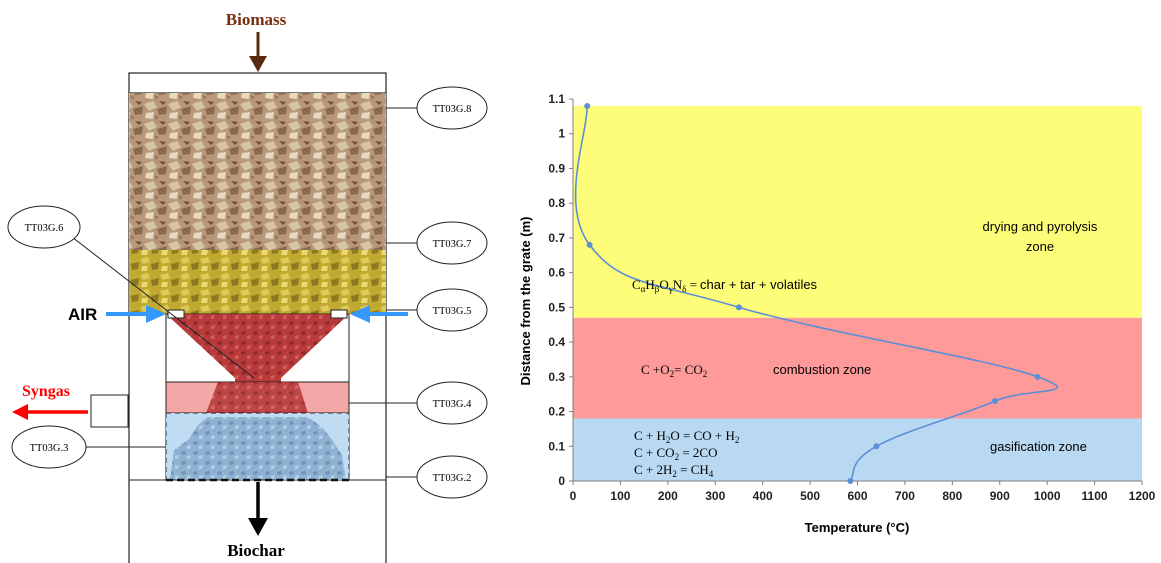 The height and width of the screenshot is (563, 1161). Describe the element at coordinates (674, 470) in the screenshot. I see `gasification-equation-3: C + 2H2 = CH4` at that location.